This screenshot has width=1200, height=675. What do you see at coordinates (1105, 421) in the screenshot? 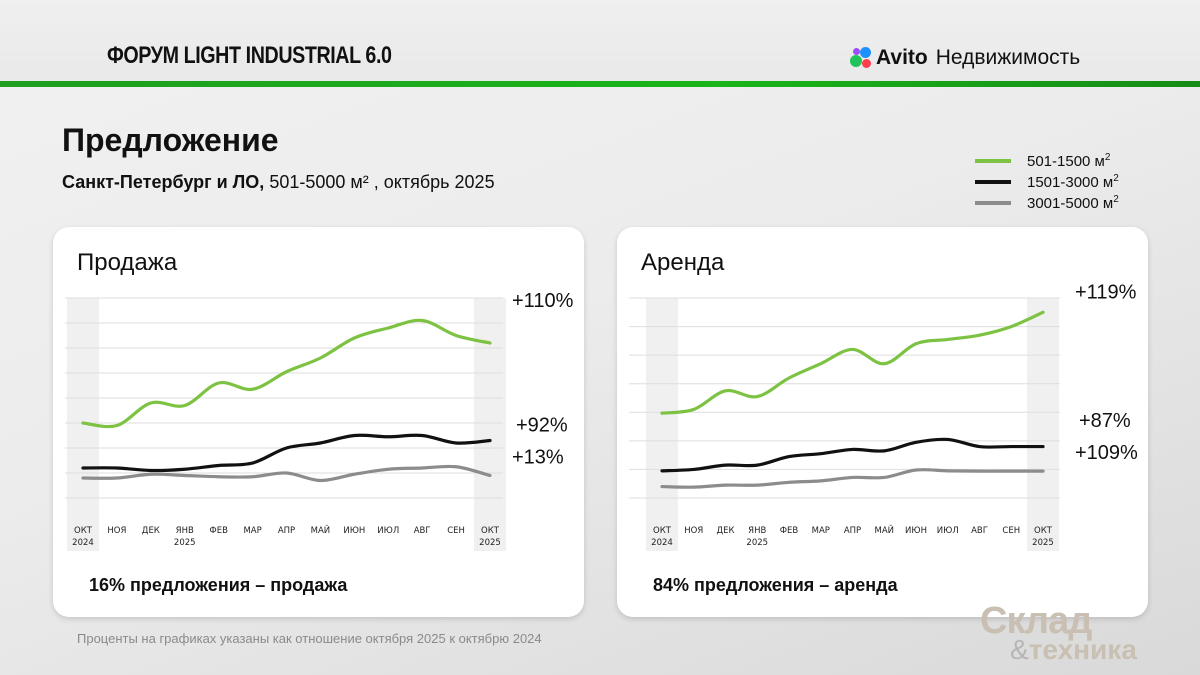
I see `change-label: +87%` at bounding box center [1105, 421].